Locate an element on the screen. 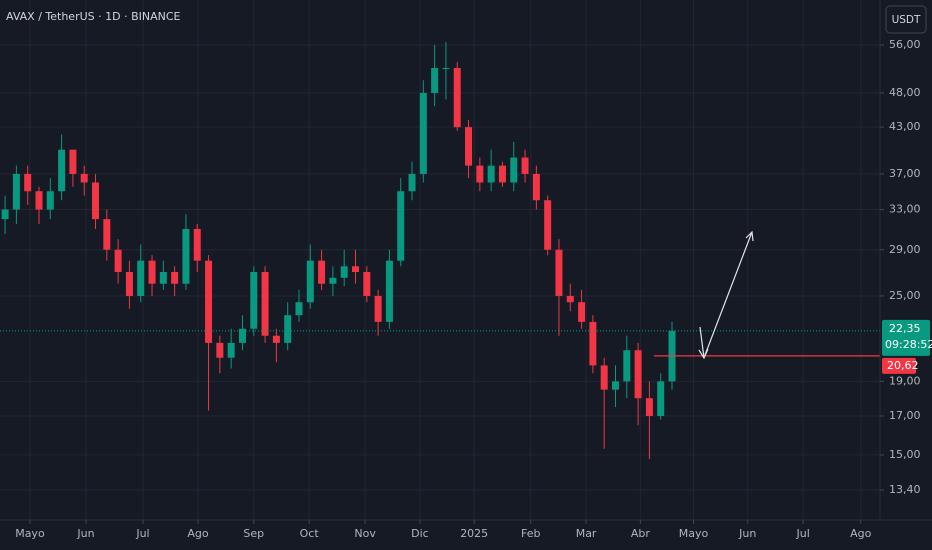  y-tick-label: 33,00 is located at coordinates (905, 209).